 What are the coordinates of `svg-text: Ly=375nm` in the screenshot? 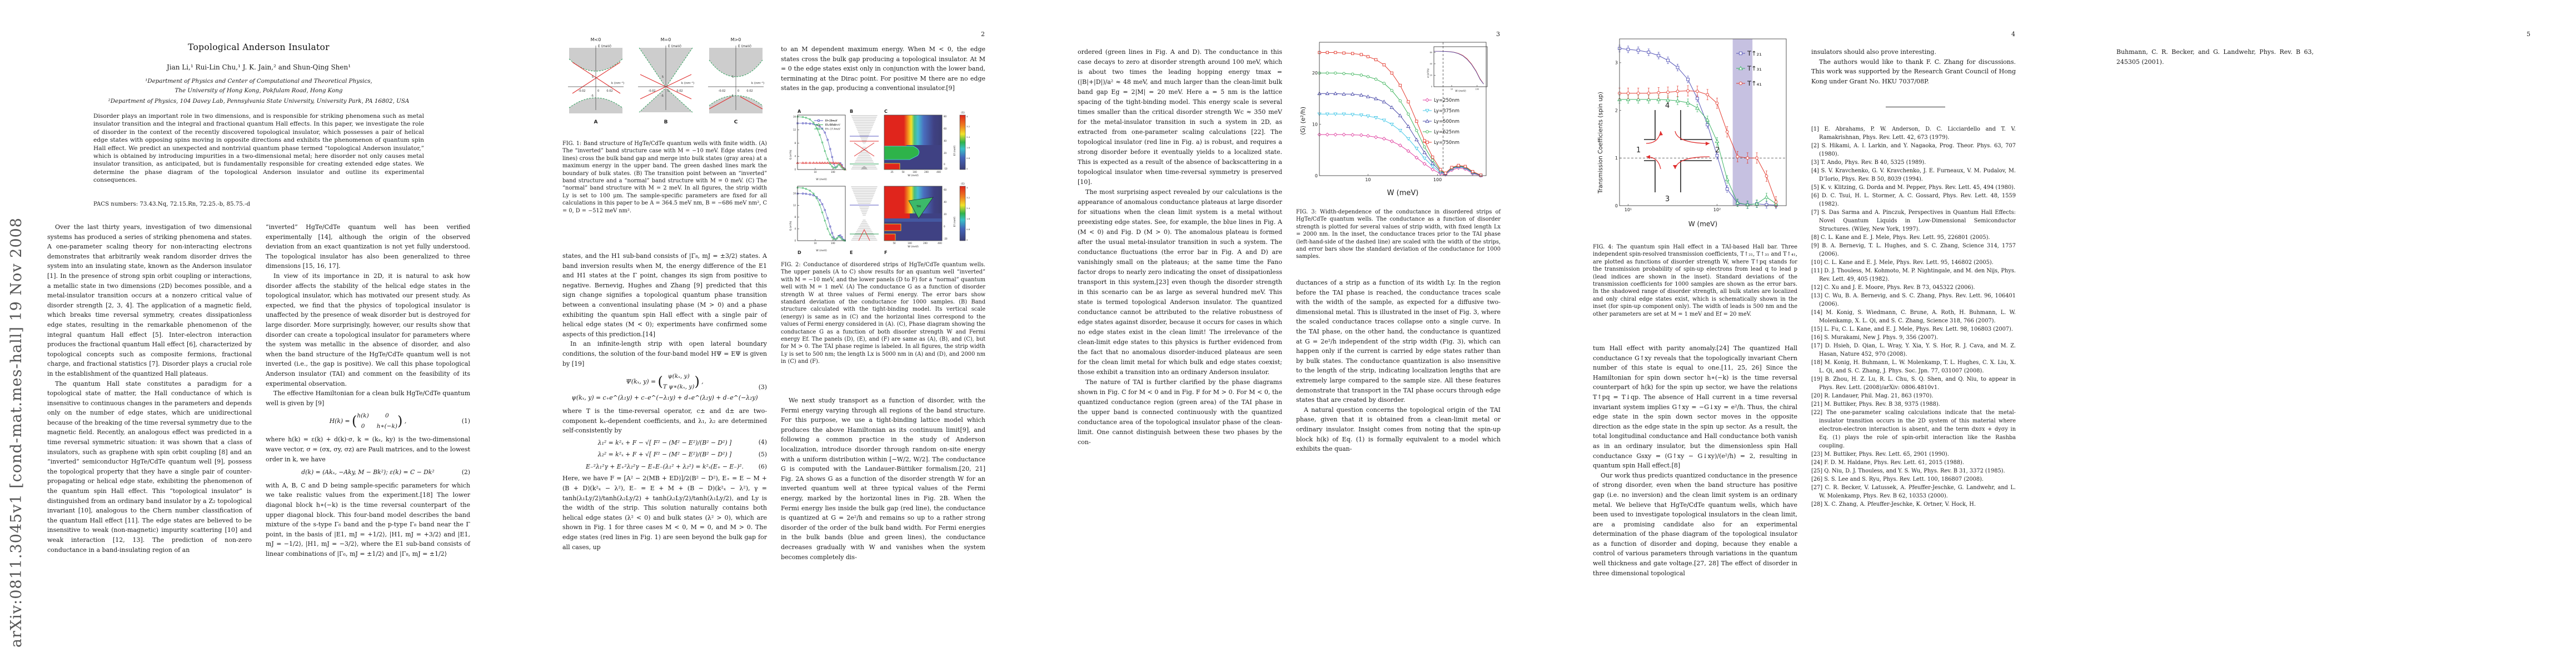 It's located at (1446, 111).